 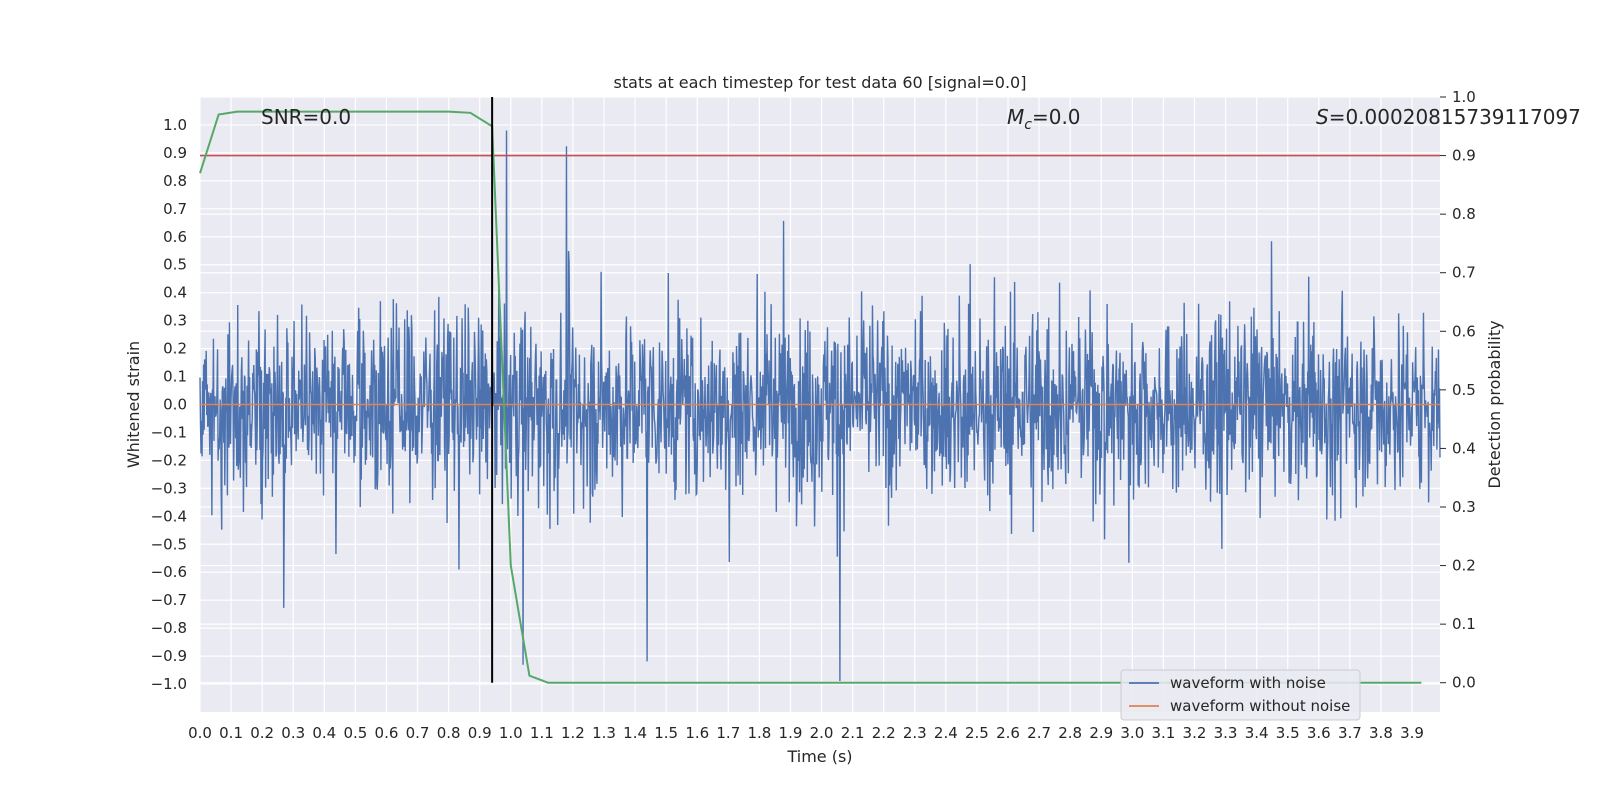 What do you see at coordinates (1464, 683) in the screenshot?
I see `y2-tick-label: 0.0` at bounding box center [1464, 683].